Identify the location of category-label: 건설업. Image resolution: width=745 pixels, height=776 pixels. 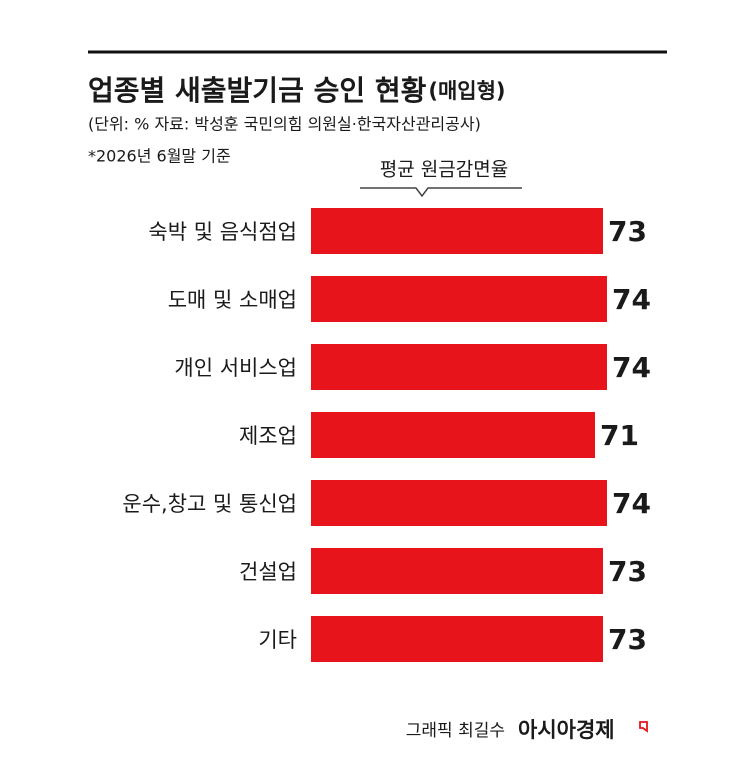
(268, 572).